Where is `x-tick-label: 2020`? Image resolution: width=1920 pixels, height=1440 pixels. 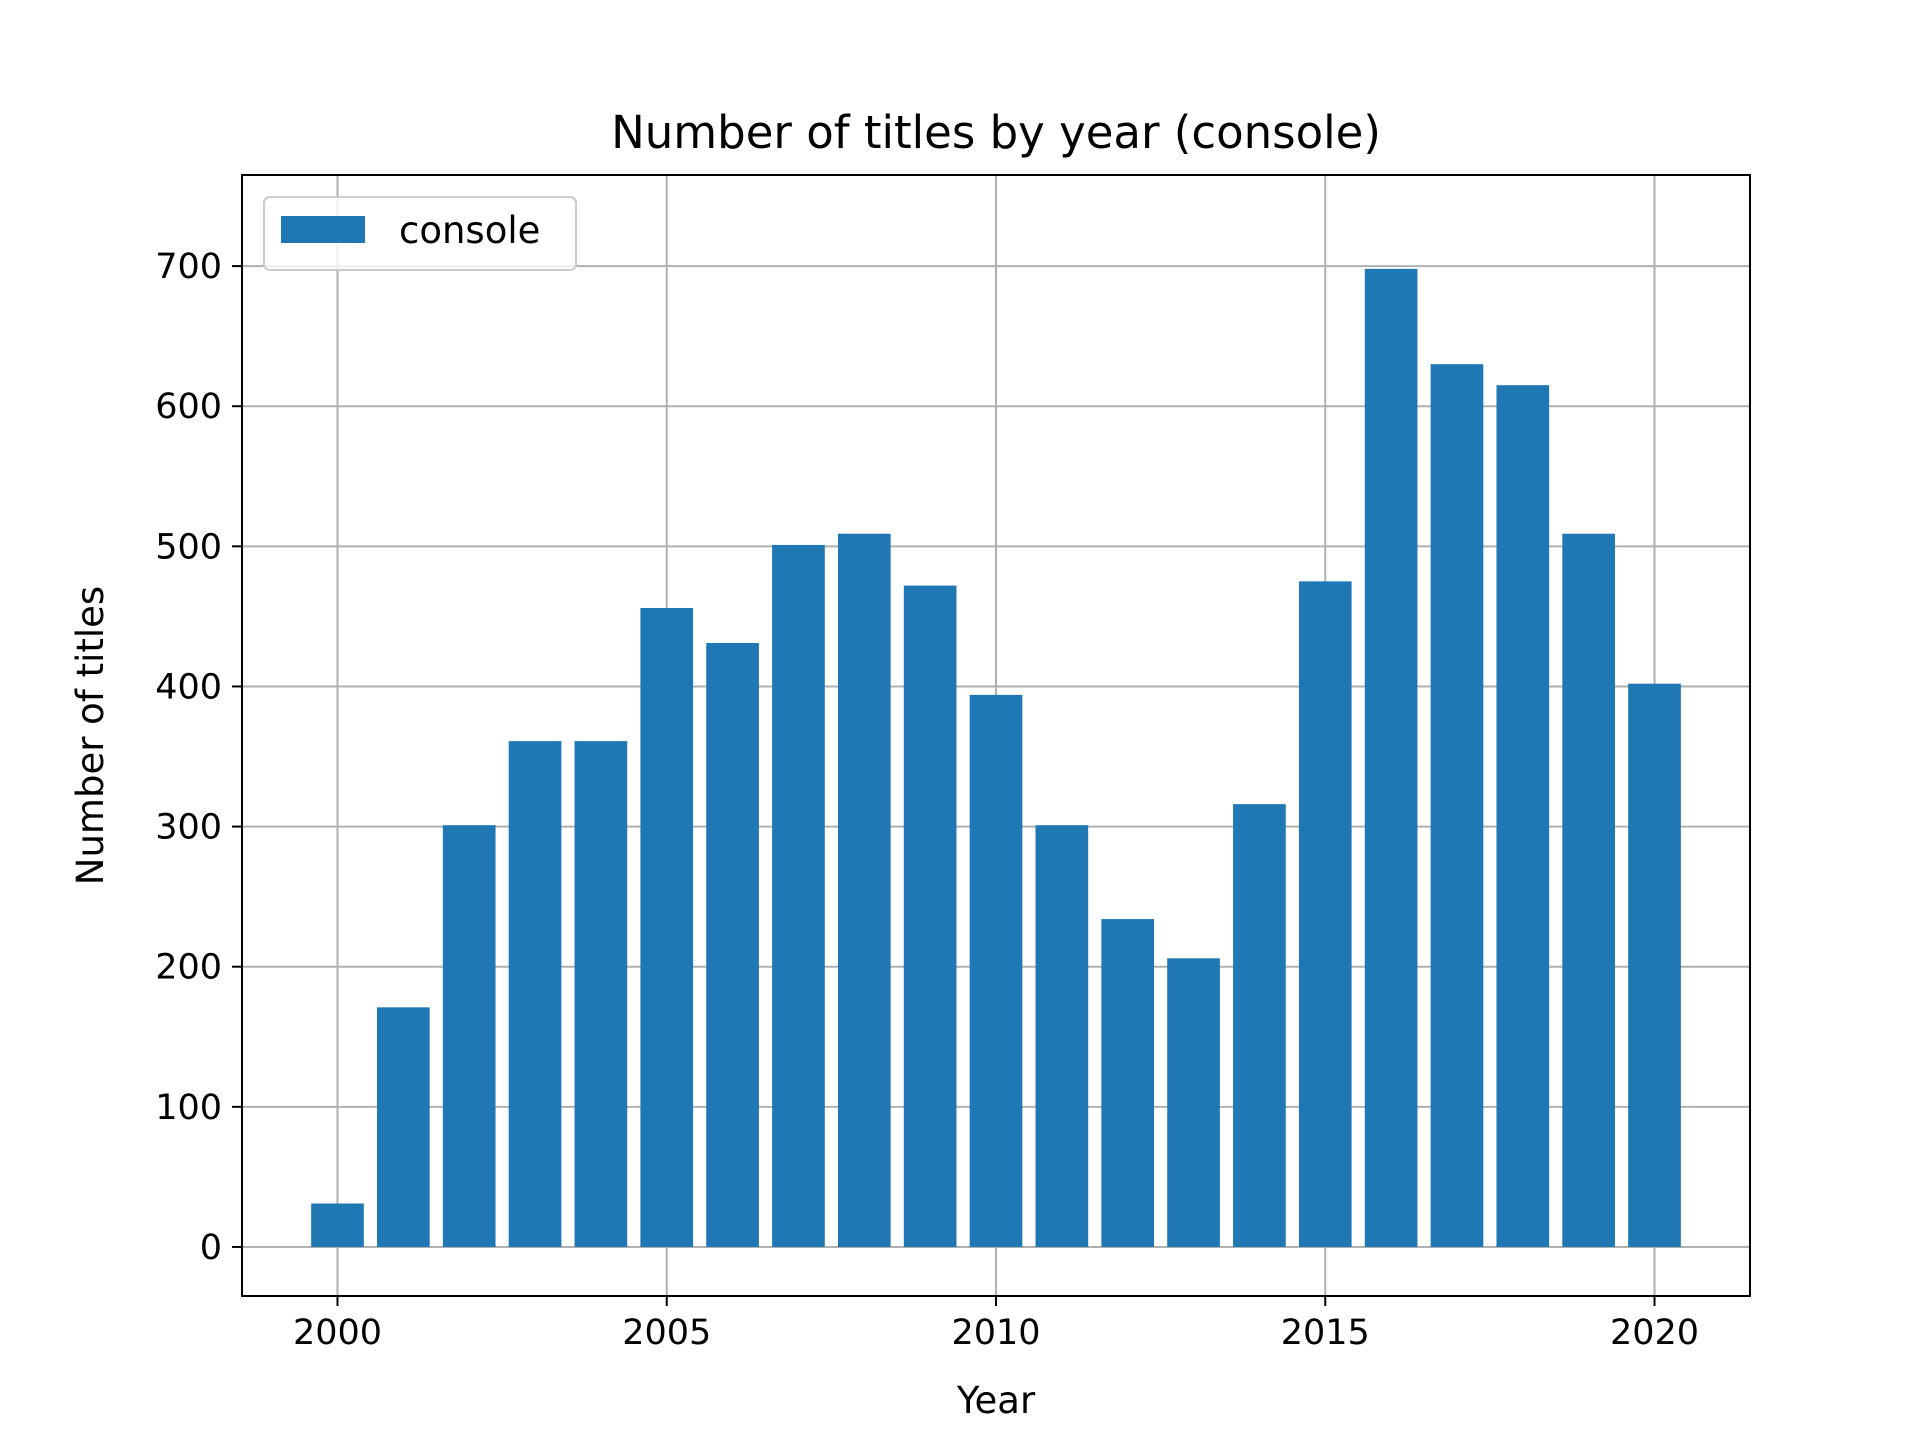
x-tick-label: 2020 is located at coordinates (1654, 1333).